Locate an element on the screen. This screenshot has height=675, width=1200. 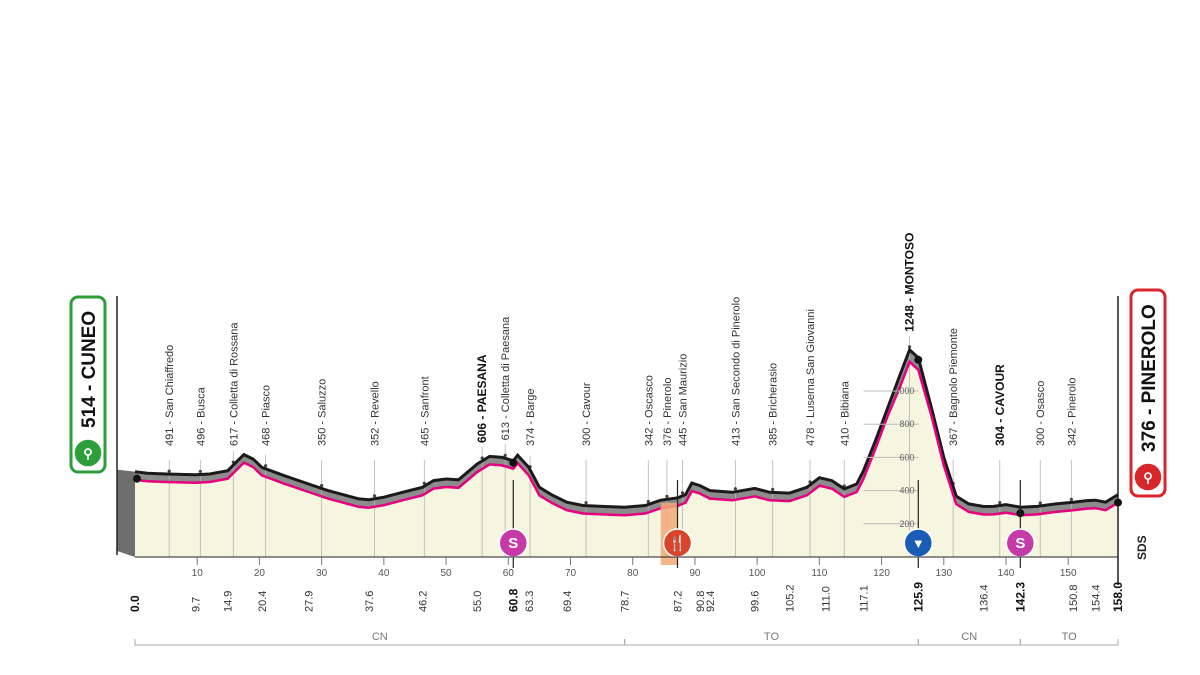
waypoint-label: 617 - Colletta di Rossana is located at coordinates (234, 384).